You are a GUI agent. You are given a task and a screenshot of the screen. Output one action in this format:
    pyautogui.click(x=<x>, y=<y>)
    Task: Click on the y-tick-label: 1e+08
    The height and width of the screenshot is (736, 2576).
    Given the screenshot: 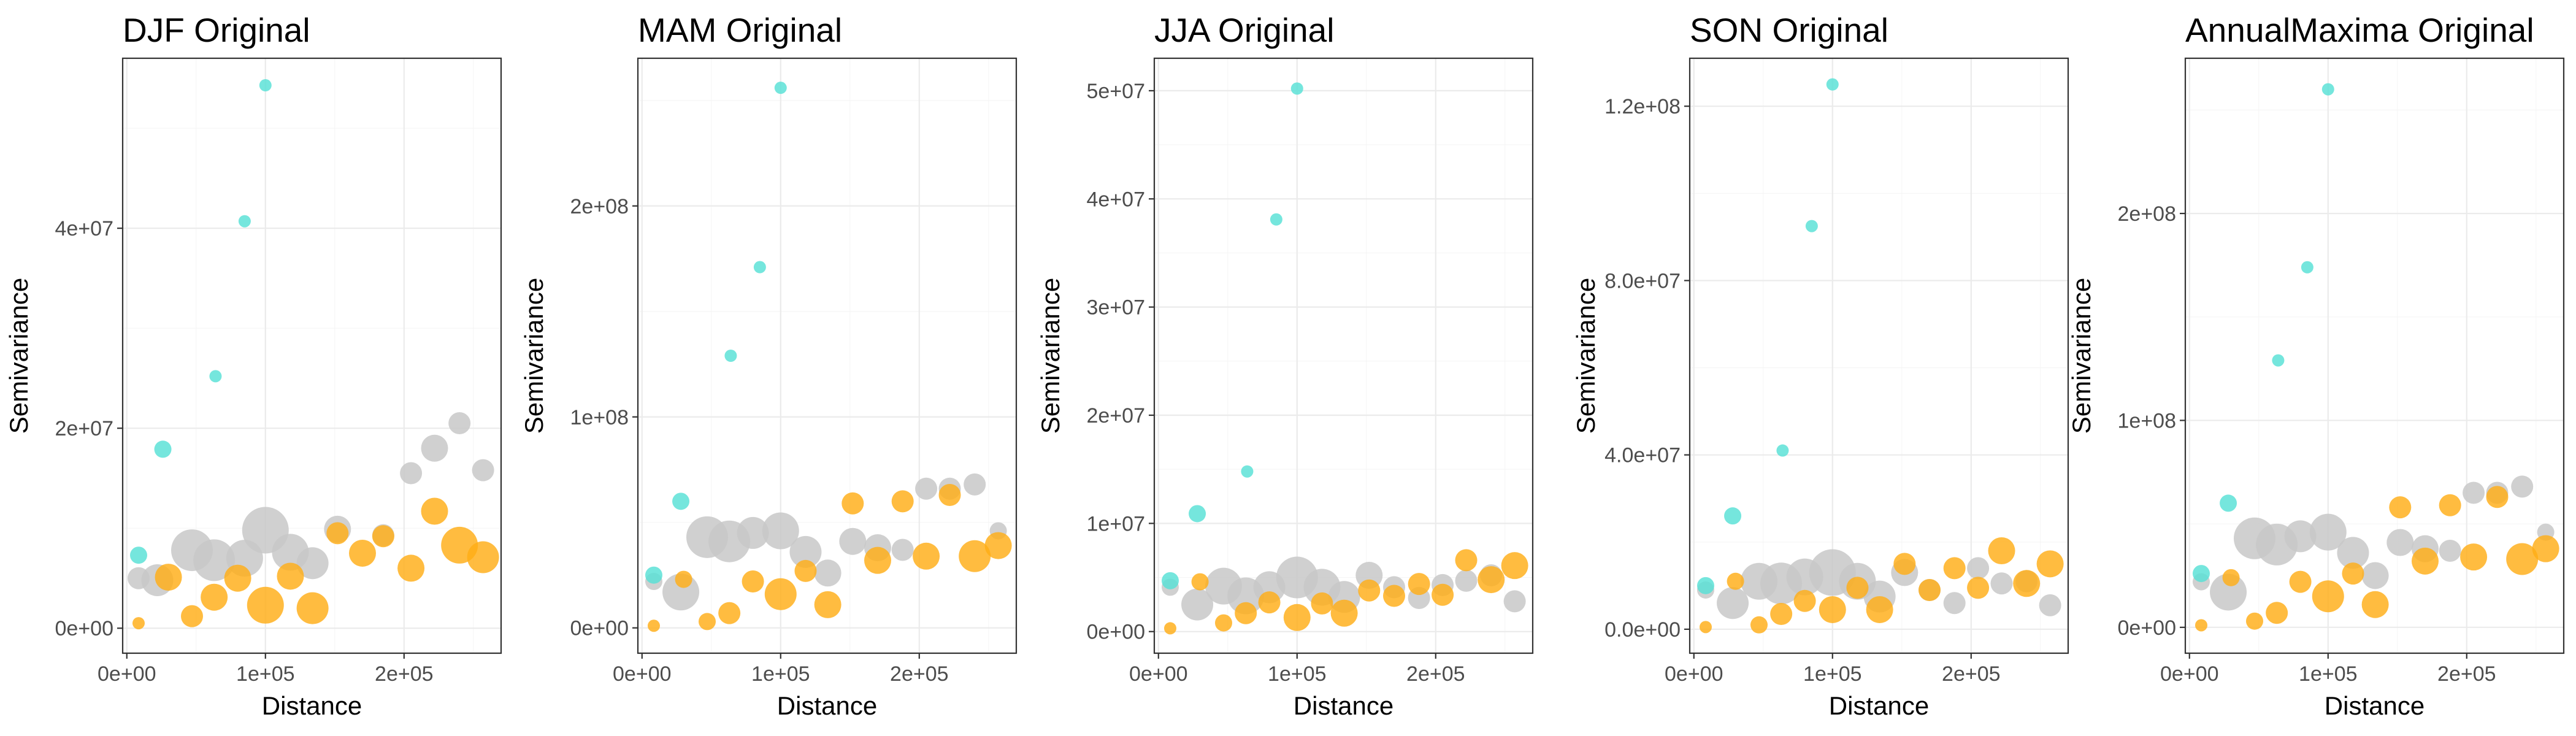 What is the action you would take?
    pyautogui.click(x=2147, y=420)
    